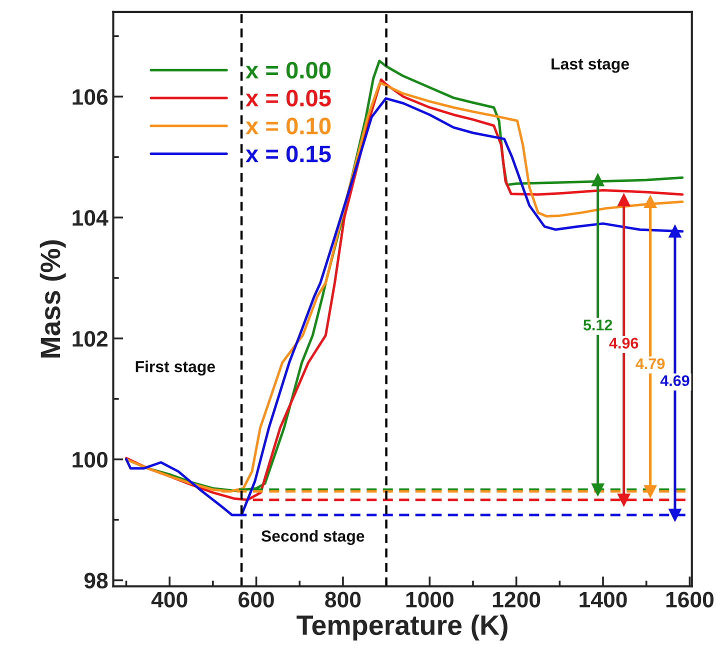 This screenshot has height=664, width=726. I want to click on legend-label: x = 0.10, so click(288, 126).